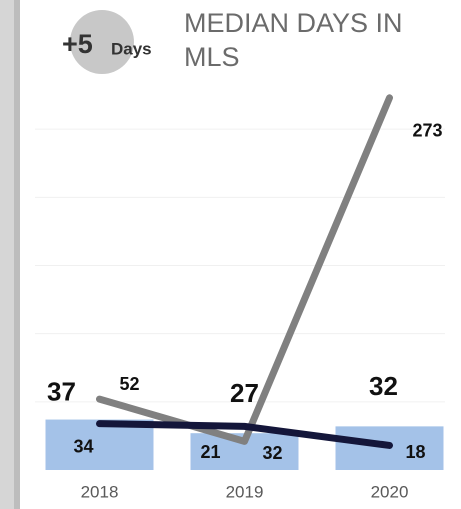  What do you see at coordinates (129, 384) in the screenshot?
I see `data-label: 52` at bounding box center [129, 384].